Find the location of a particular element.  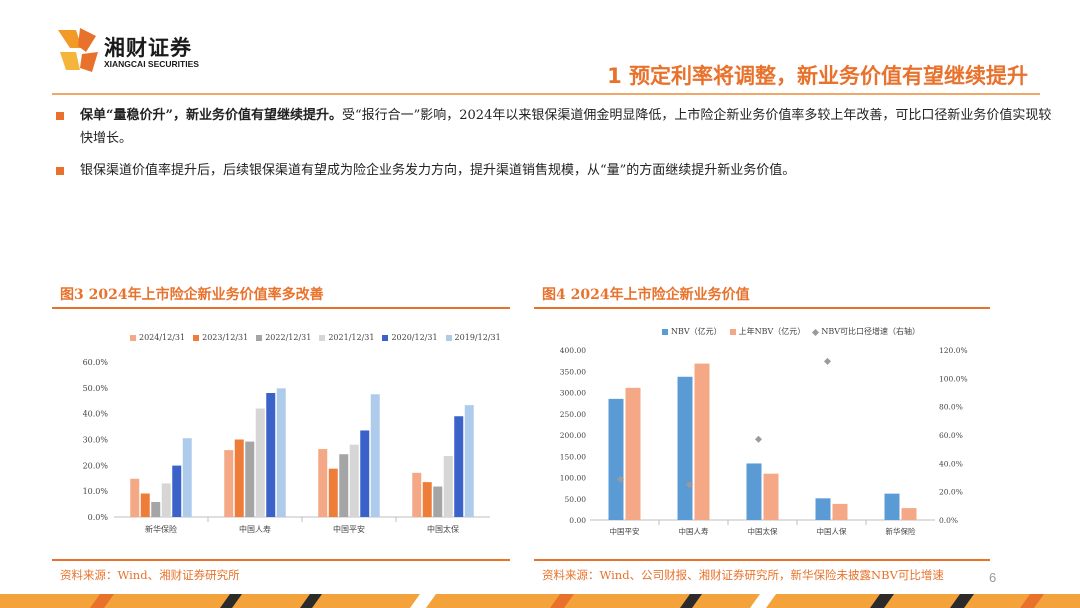

legend-item: 2021/12/31 is located at coordinates (346, 337).